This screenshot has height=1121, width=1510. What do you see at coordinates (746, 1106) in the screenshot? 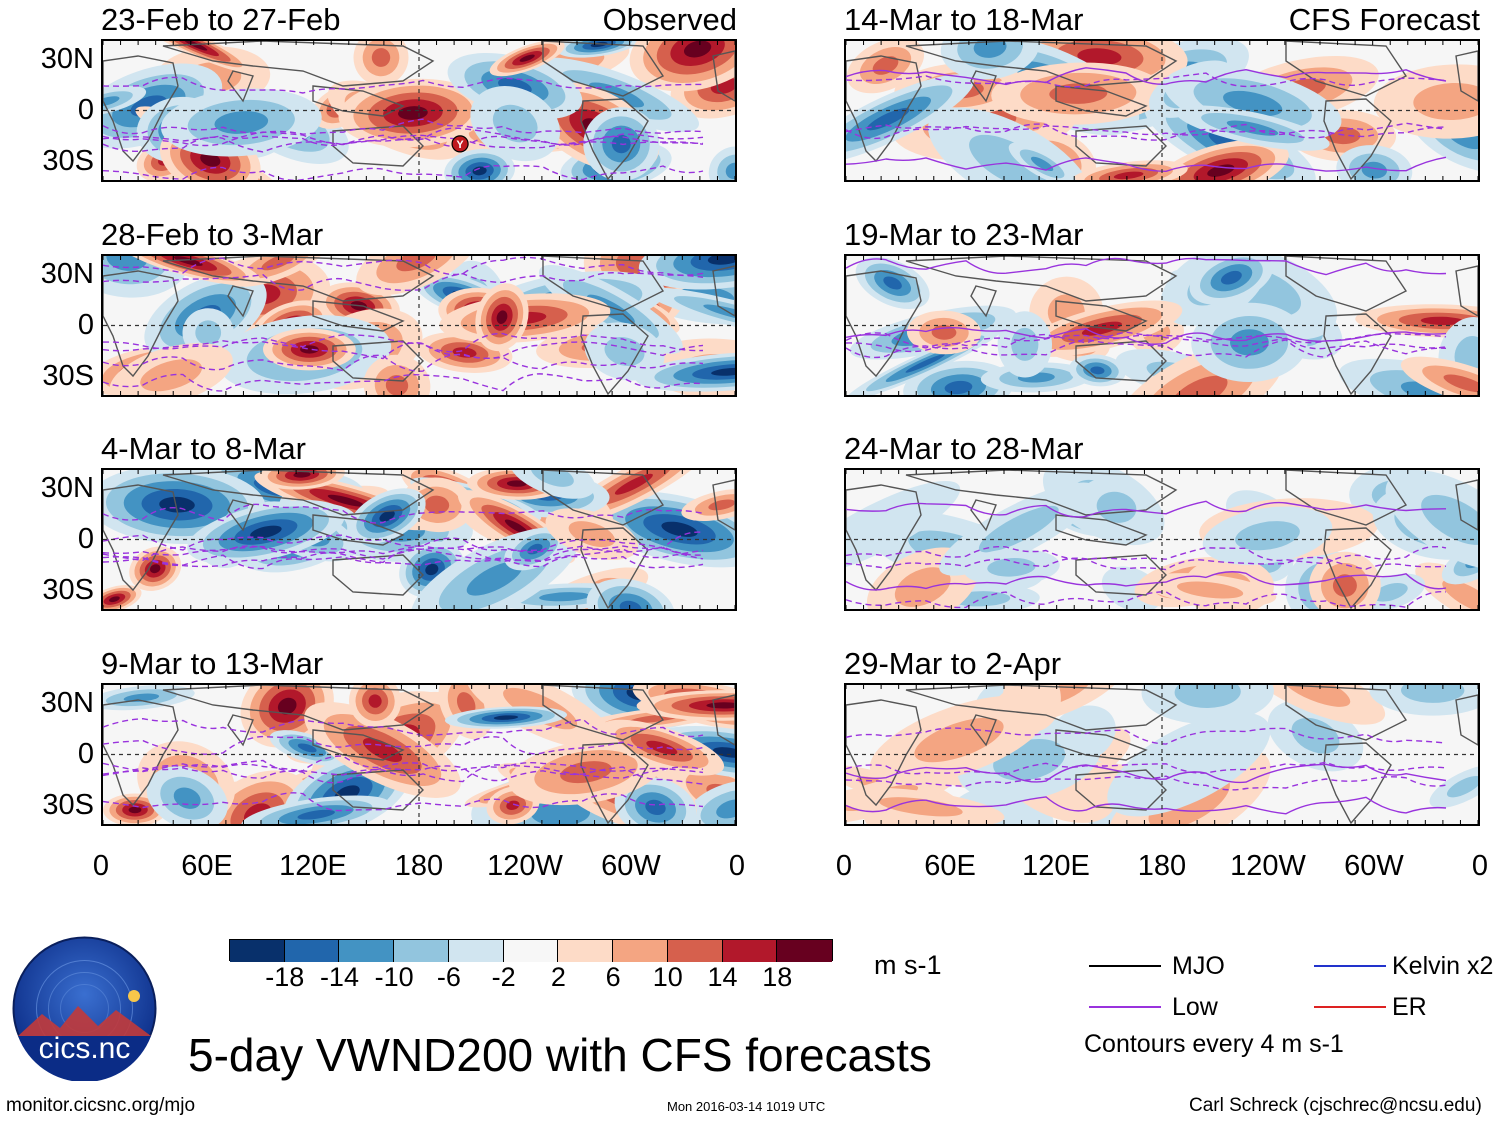
I see `footer-timestamp: Mon 2016-03-14 1019 UTC` at bounding box center [746, 1106].